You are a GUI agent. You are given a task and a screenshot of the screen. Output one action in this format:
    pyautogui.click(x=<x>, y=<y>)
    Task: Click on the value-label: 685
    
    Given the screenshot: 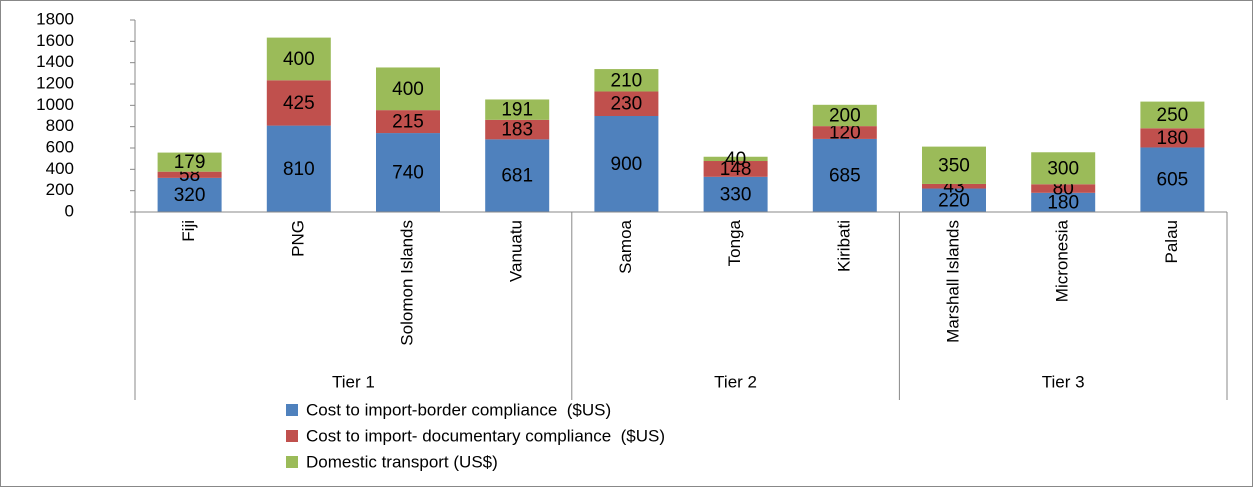 What is the action you would take?
    pyautogui.click(x=845, y=175)
    